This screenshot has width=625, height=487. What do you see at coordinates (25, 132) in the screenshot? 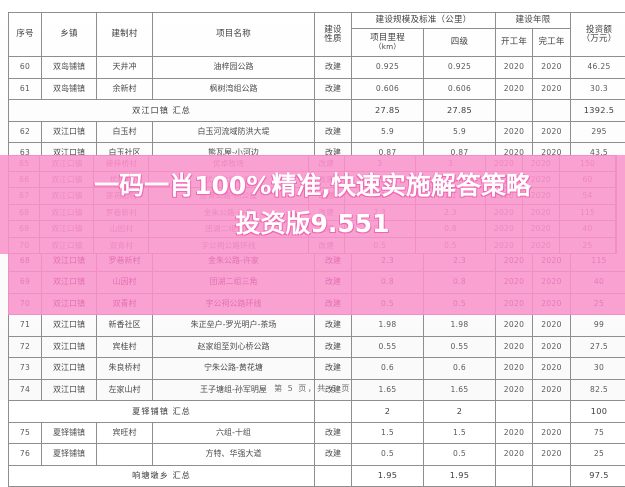
I see `cell-seq: 62` at bounding box center [25, 132].